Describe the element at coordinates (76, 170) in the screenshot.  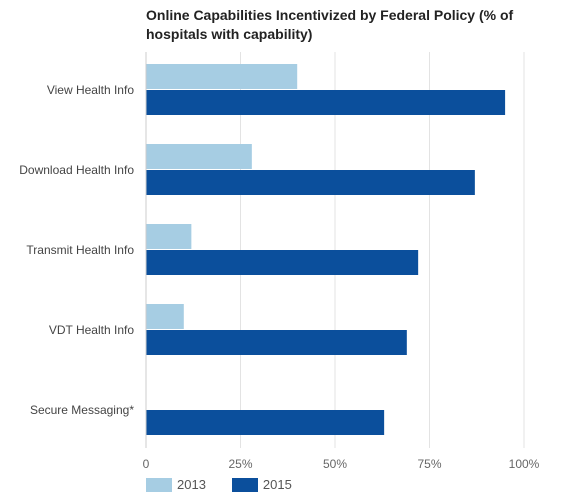
I see `y-category-label: Download Health Info` at that location.